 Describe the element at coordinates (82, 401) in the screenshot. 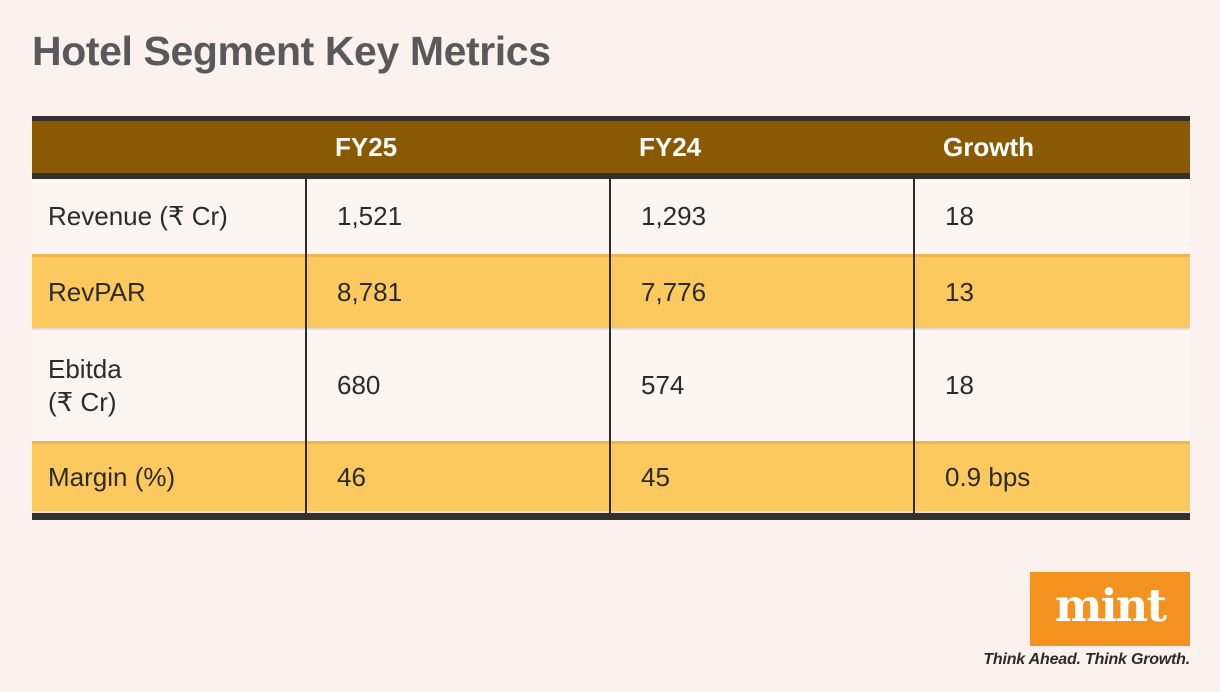

I see `row-label-line2: (₹ Cr)` at that location.